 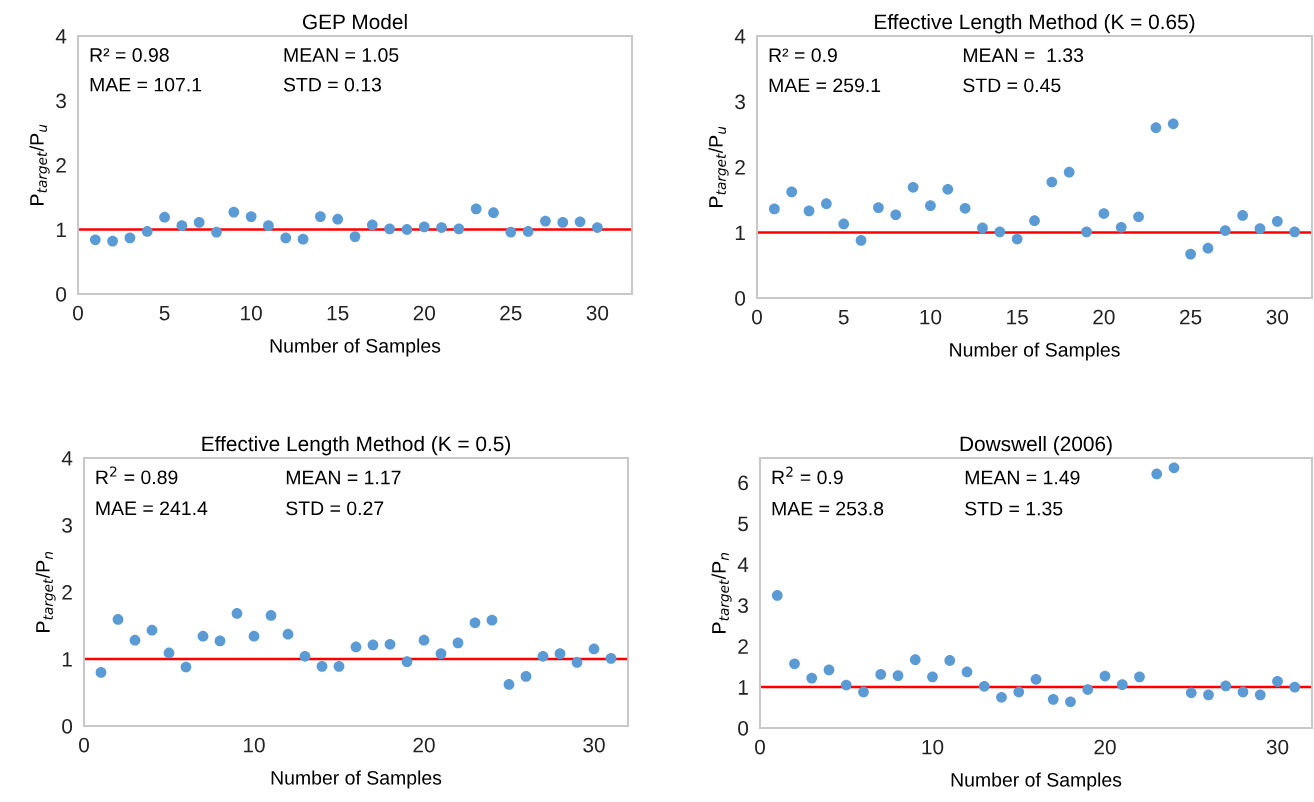 What do you see at coordinates (137, 475) in the screenshot?
I see `annotation: R$^{2}$ = 0.89` at bounding box center [137, 475].